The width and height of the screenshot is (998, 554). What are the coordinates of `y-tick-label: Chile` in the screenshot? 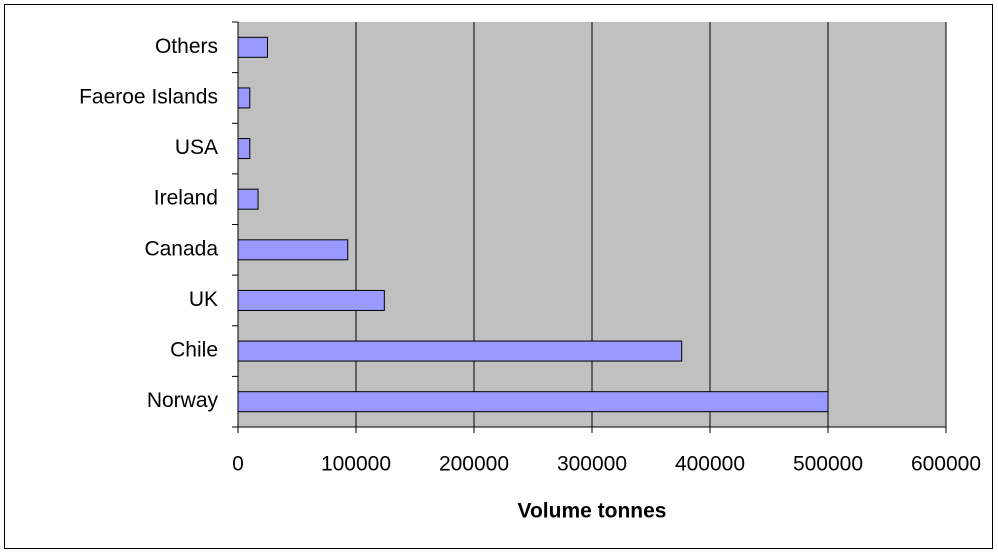 It's located at (194, 350).